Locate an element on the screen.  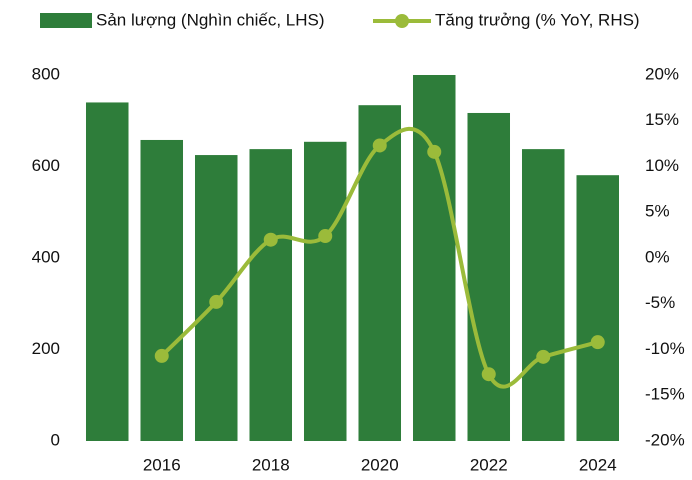
y-tick-label: 200 is located at coordinates (46, 348).